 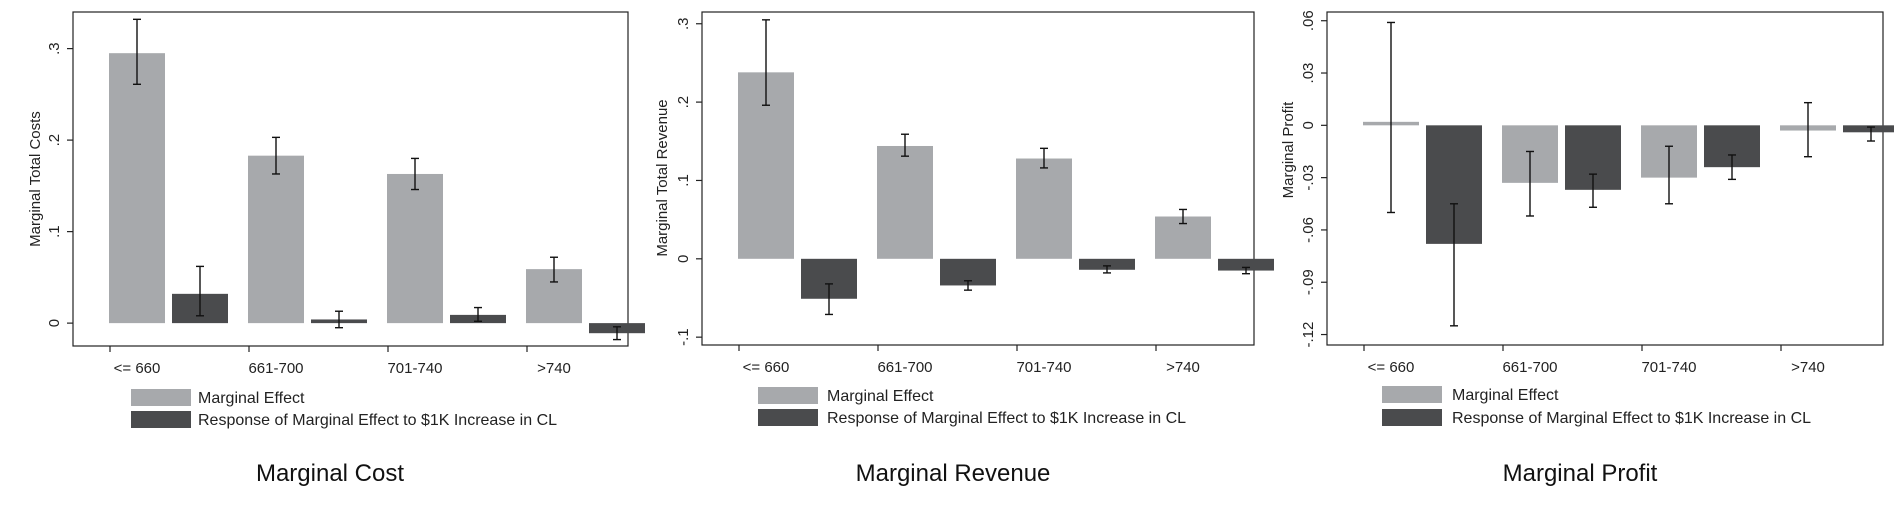 I want to click on y-tick-label: .06, so click(x=1308, y=20).